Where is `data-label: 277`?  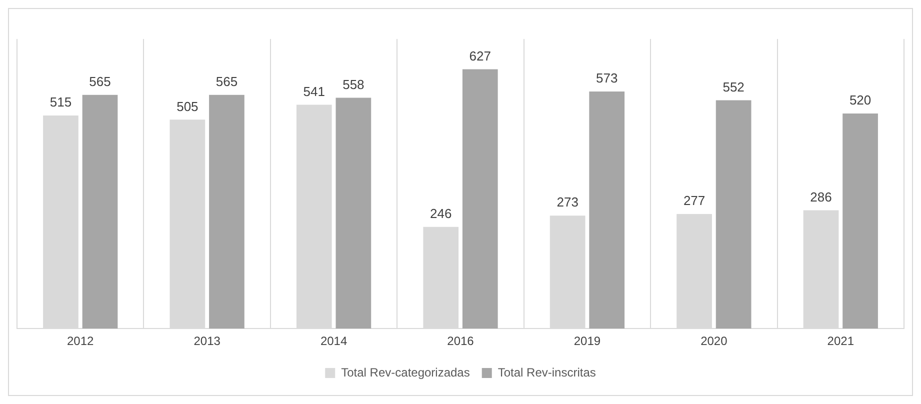 data-label: 277 is located at coordinates (694, 200).